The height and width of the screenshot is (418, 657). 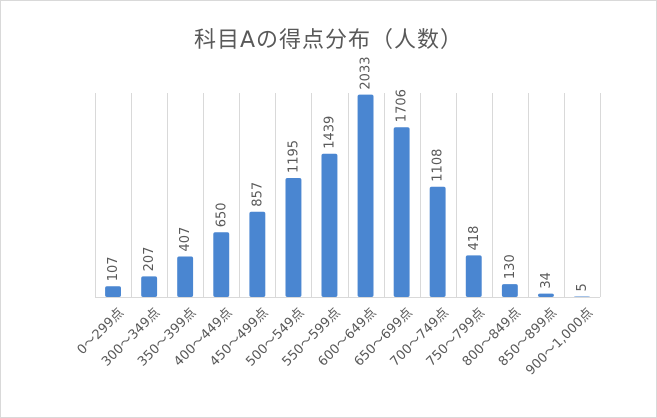 What do you see at coordinates (221, 214) in the screenshot?
I see `data-label: 650` at bounding box center [221, 214].